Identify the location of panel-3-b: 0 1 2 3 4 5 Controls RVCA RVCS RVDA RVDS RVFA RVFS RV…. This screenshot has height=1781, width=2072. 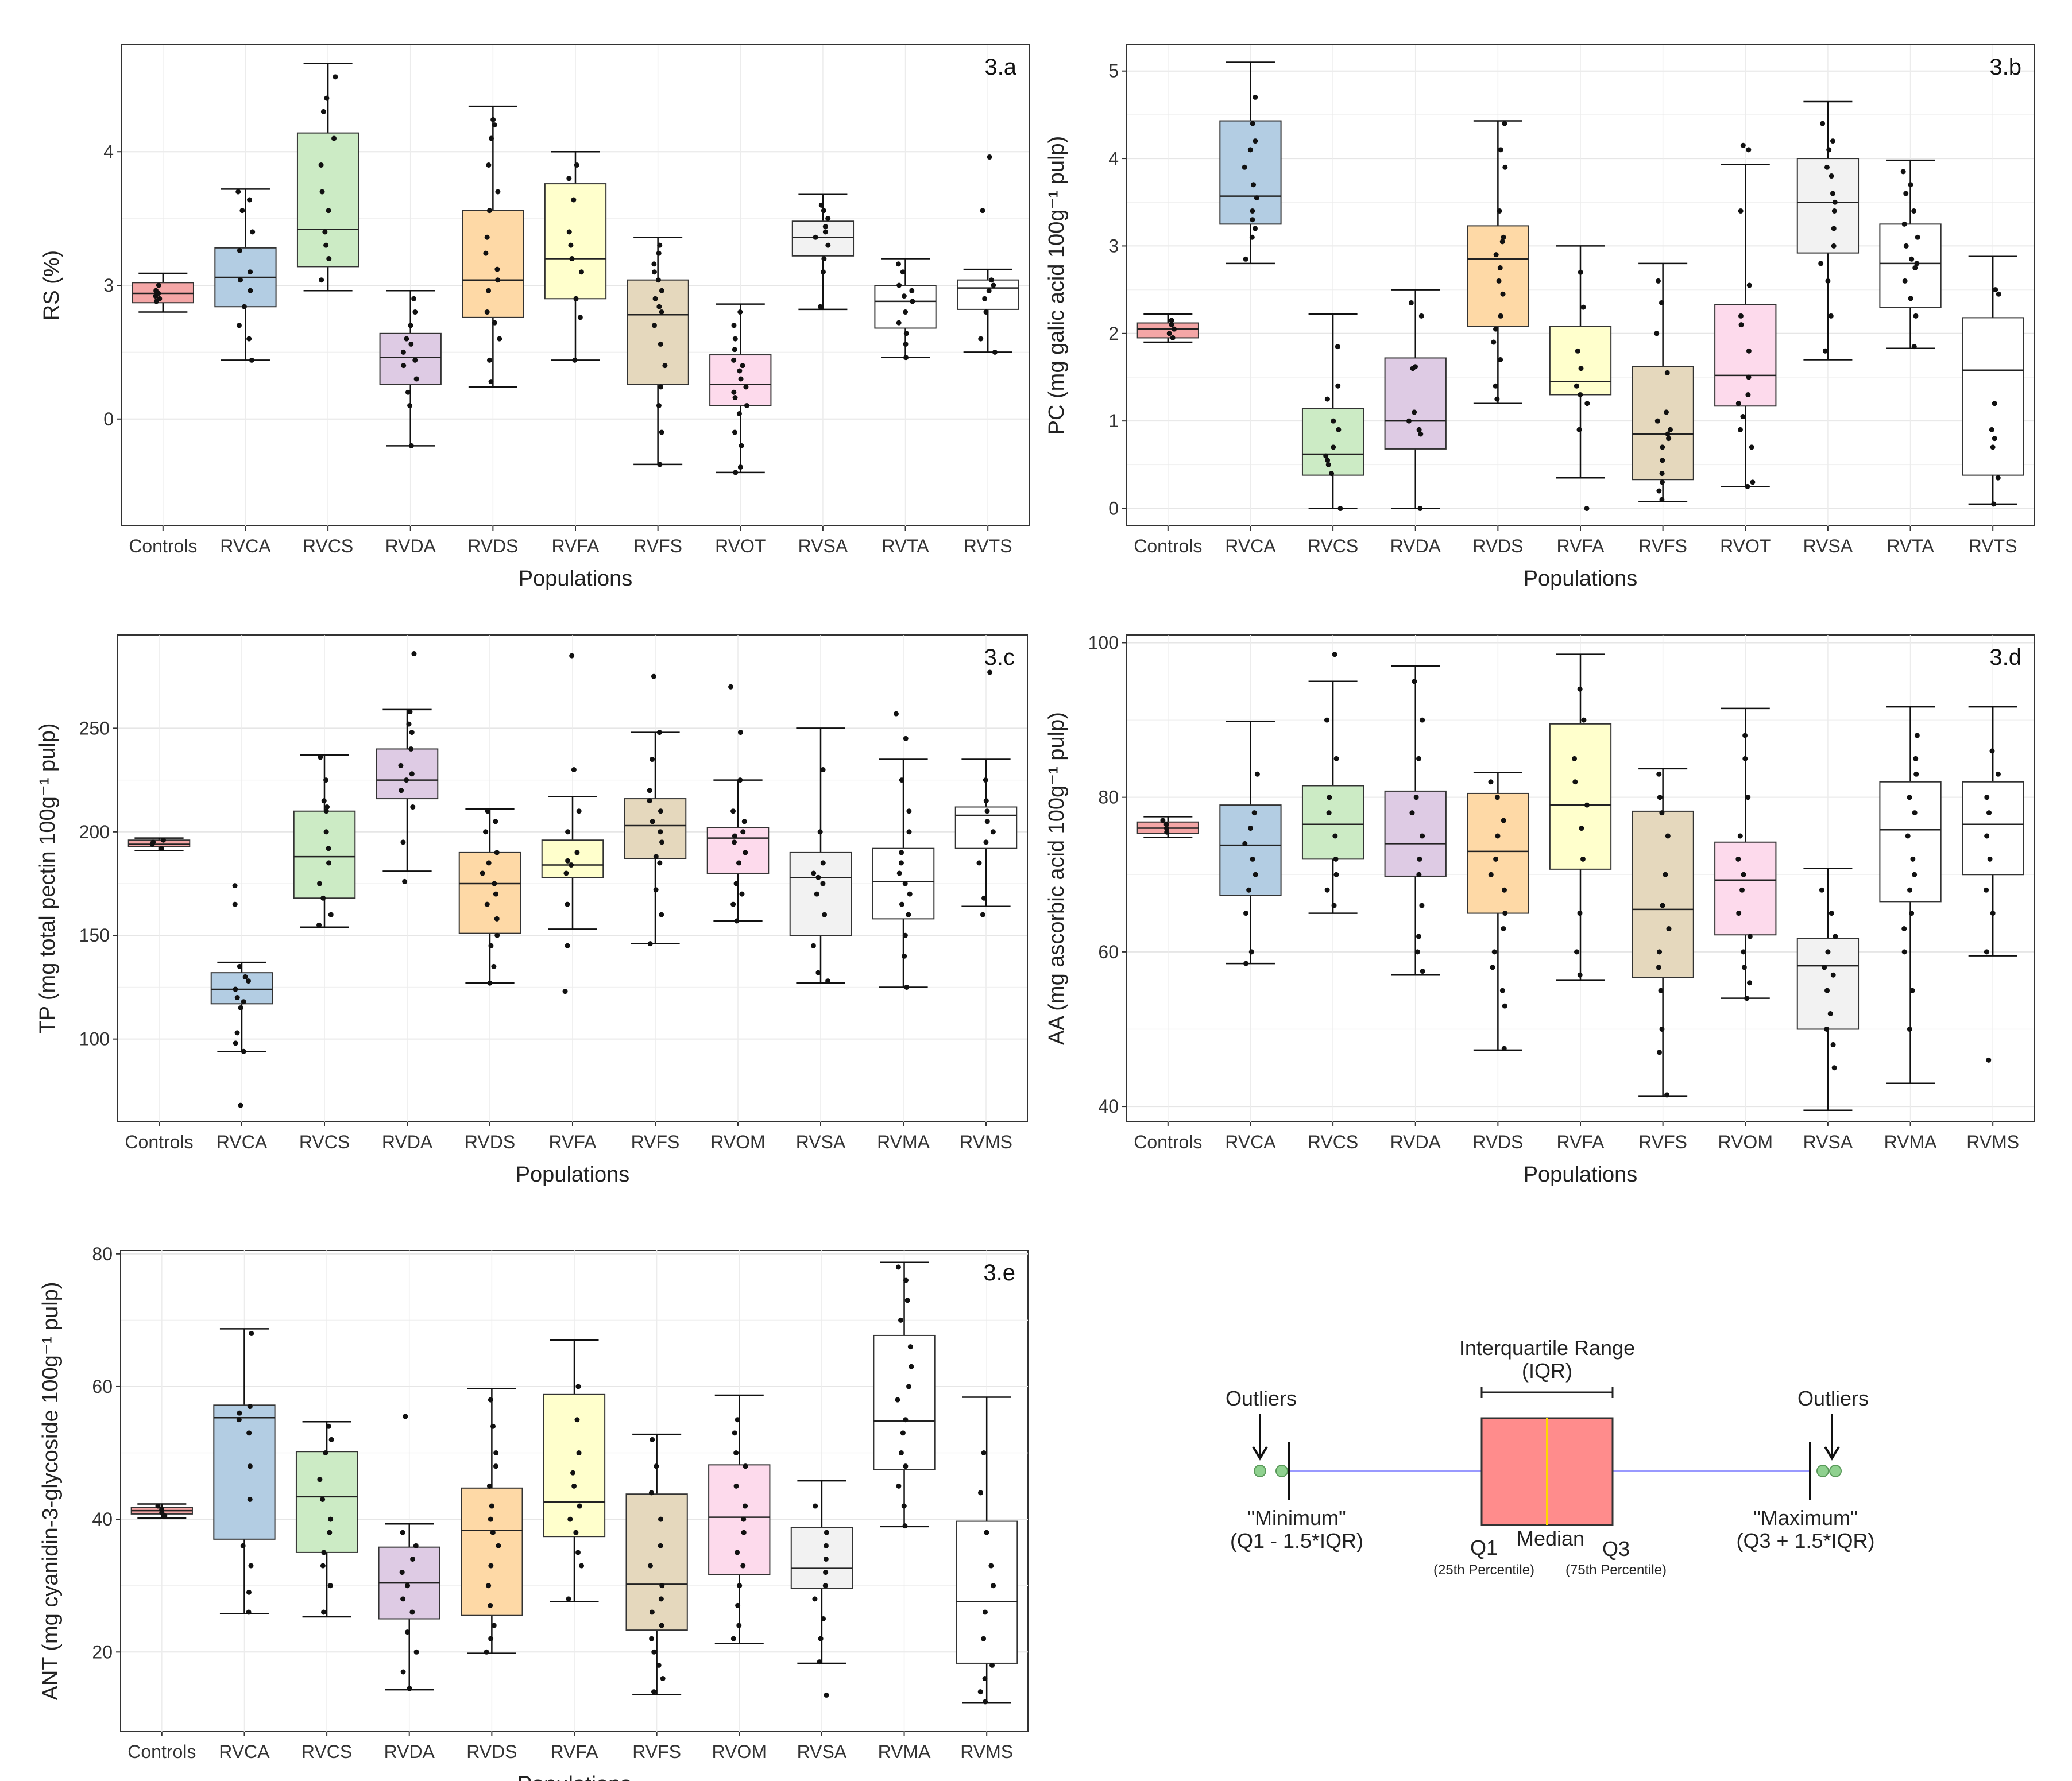
(1540, 318).